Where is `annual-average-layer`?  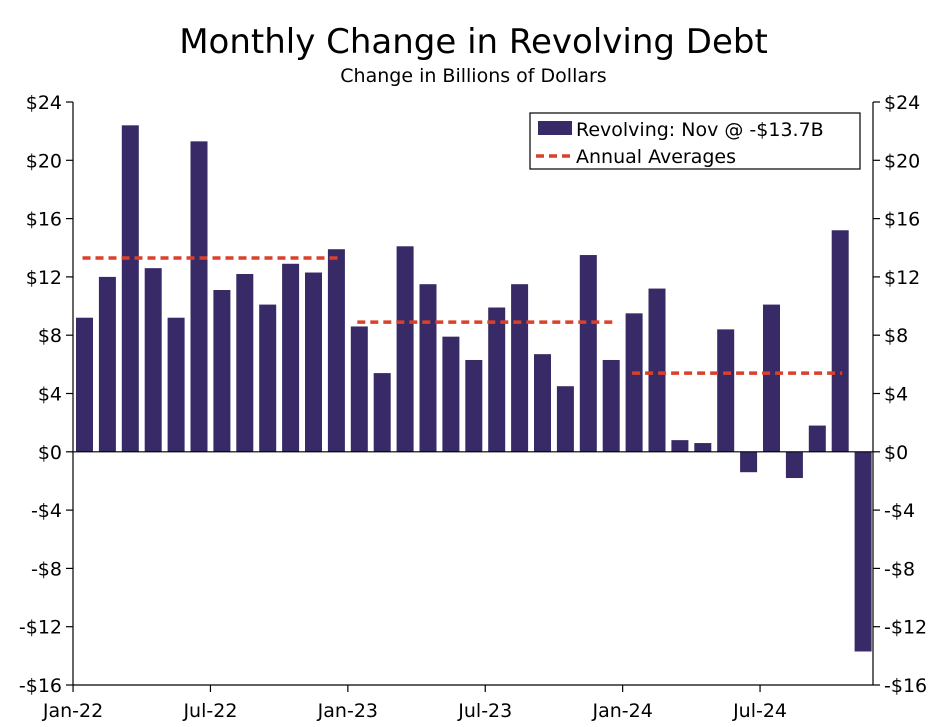
annual-average-layer is located at coordinates (462, 315).